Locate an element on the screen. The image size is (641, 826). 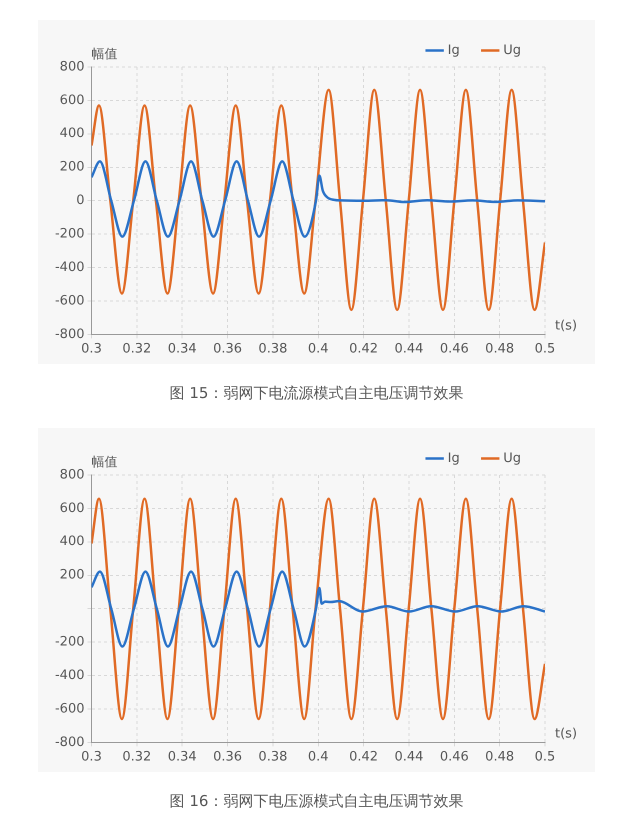
y-tick-label: 0 is located at coordinates (80, 200).